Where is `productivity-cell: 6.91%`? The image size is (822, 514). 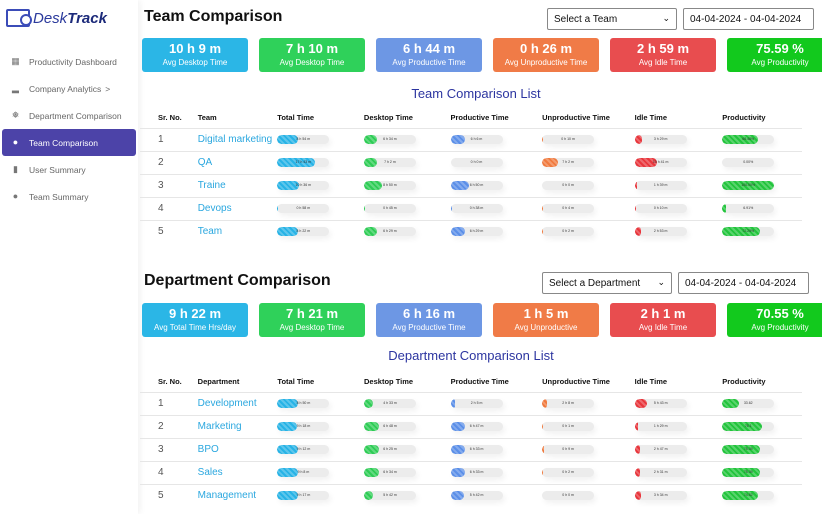
productivity-cell: 6.91% is located at coordinates (762, 208).